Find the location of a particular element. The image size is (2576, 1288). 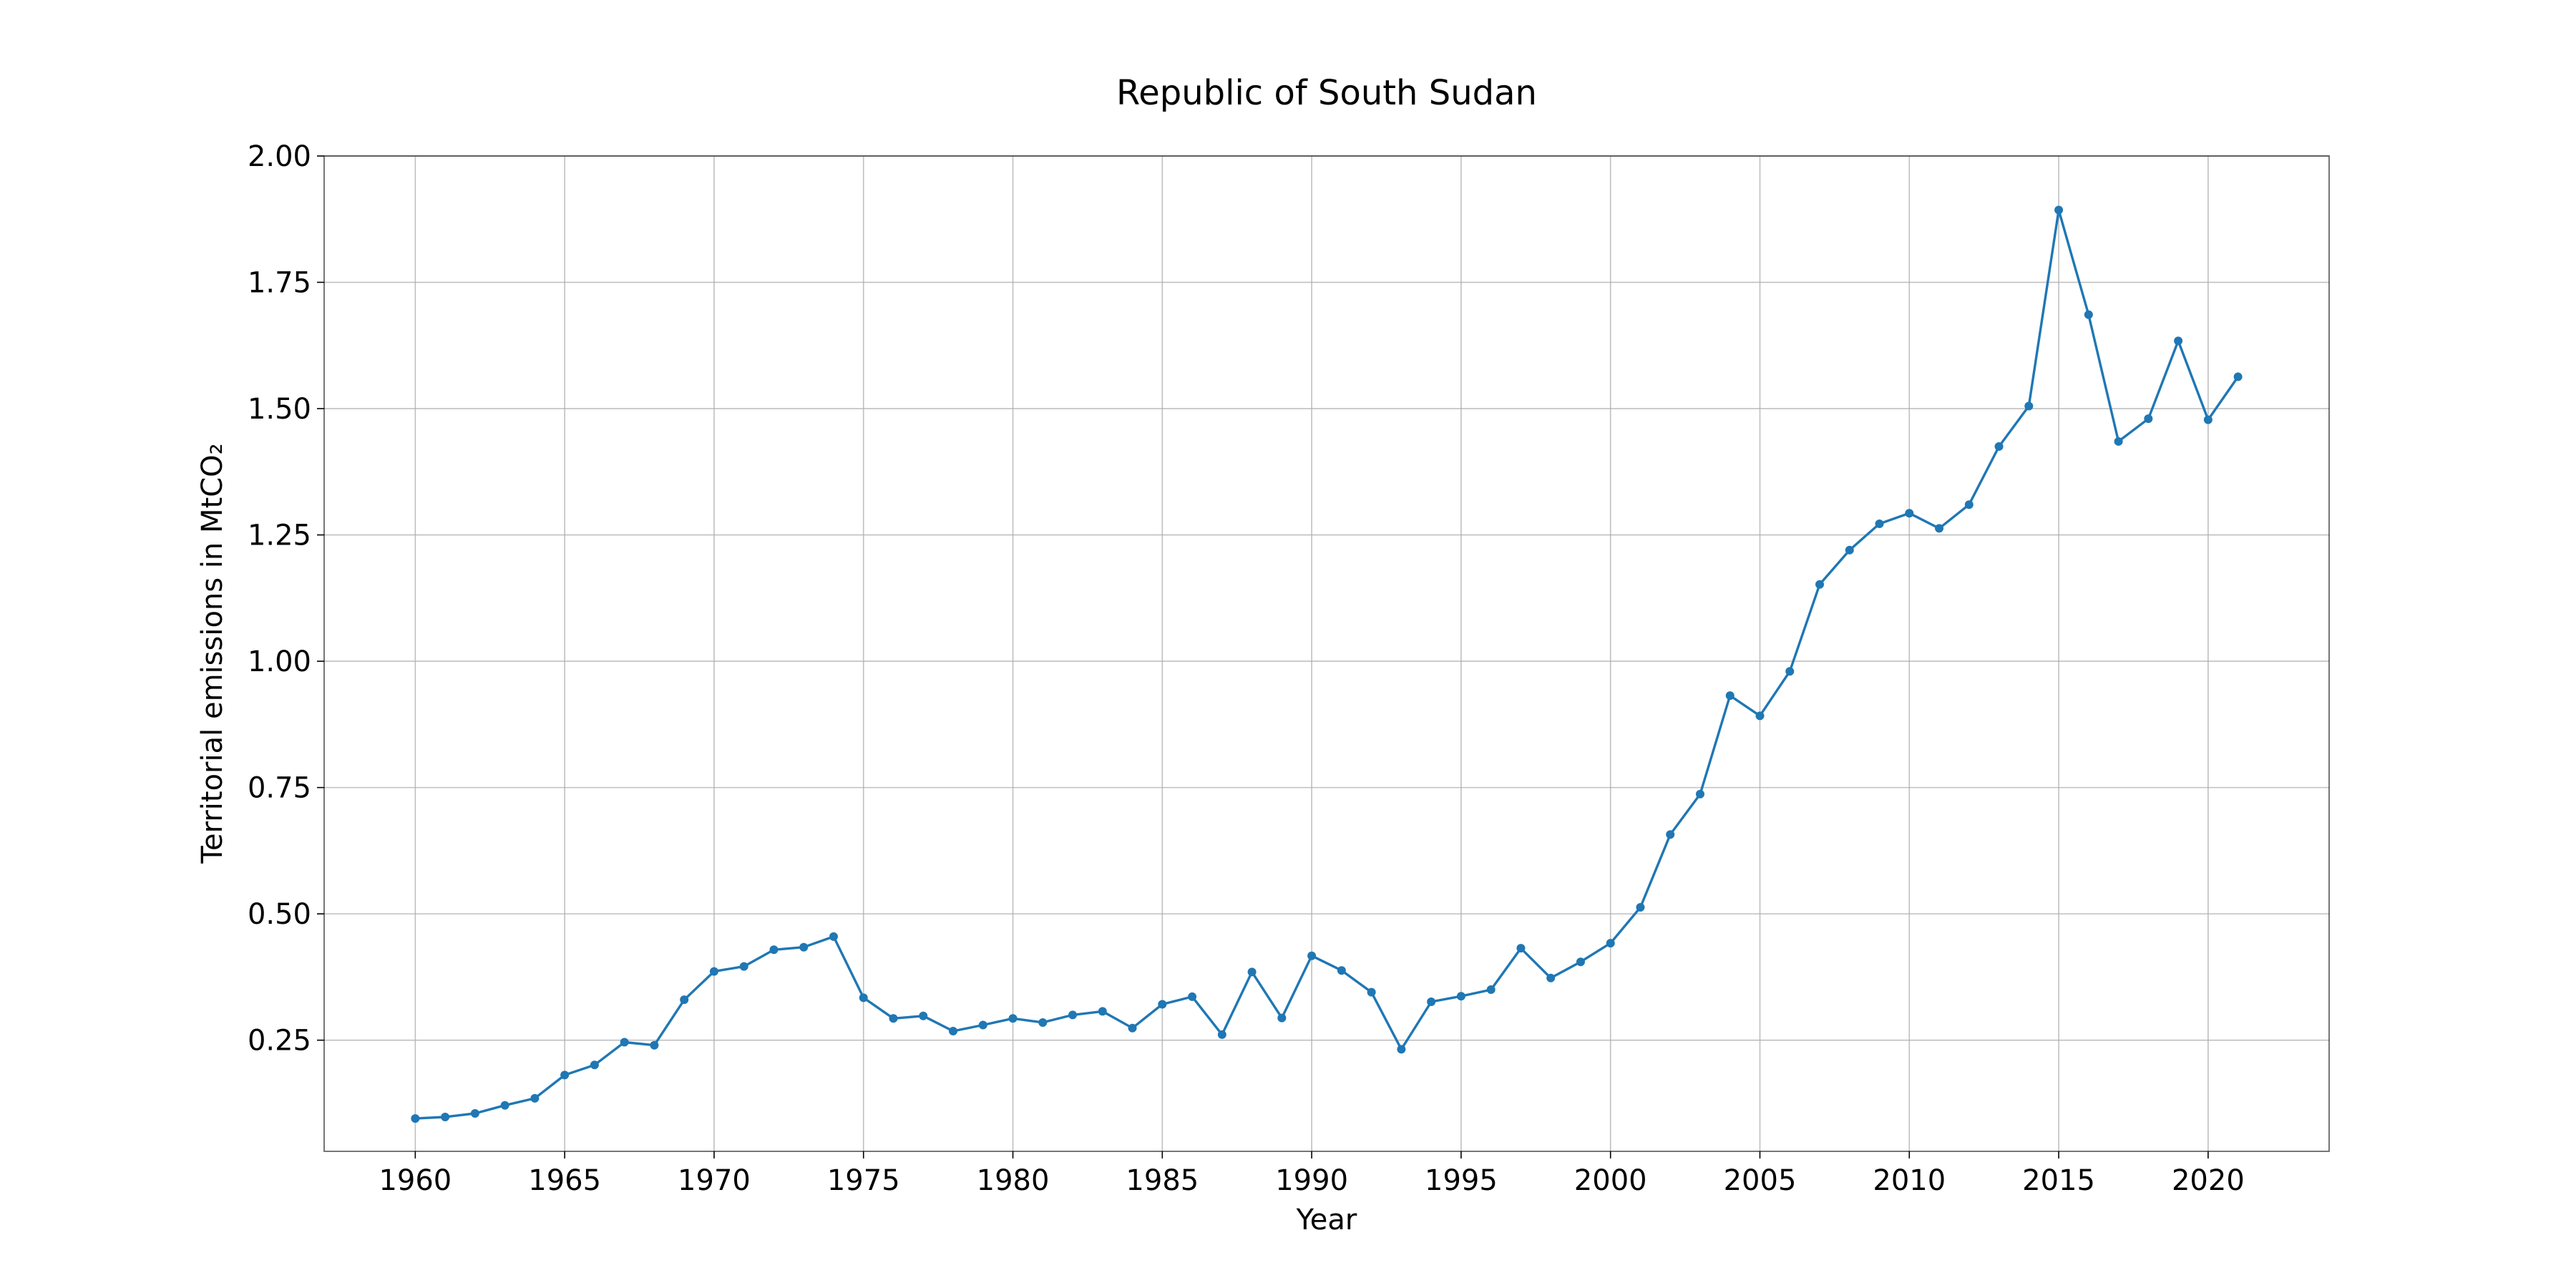

x-tick-label: 2015 is located at coordinates (2058, 1180).